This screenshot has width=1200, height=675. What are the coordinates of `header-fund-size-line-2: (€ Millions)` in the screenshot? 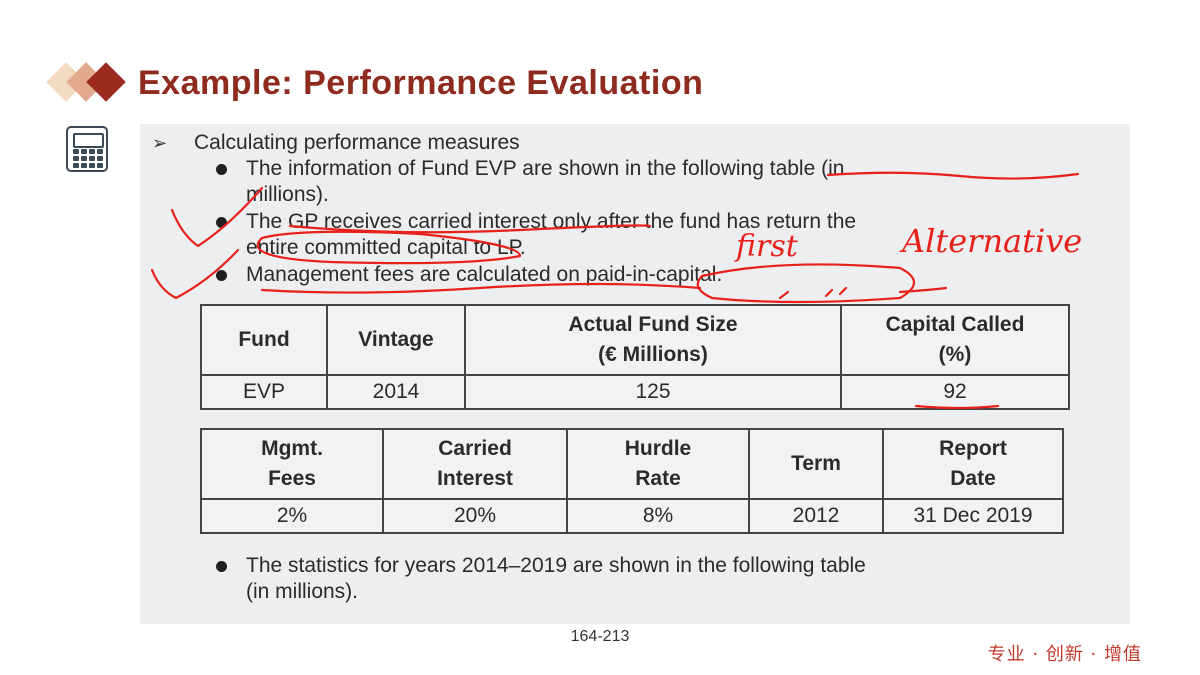 It's located at (653, 354).